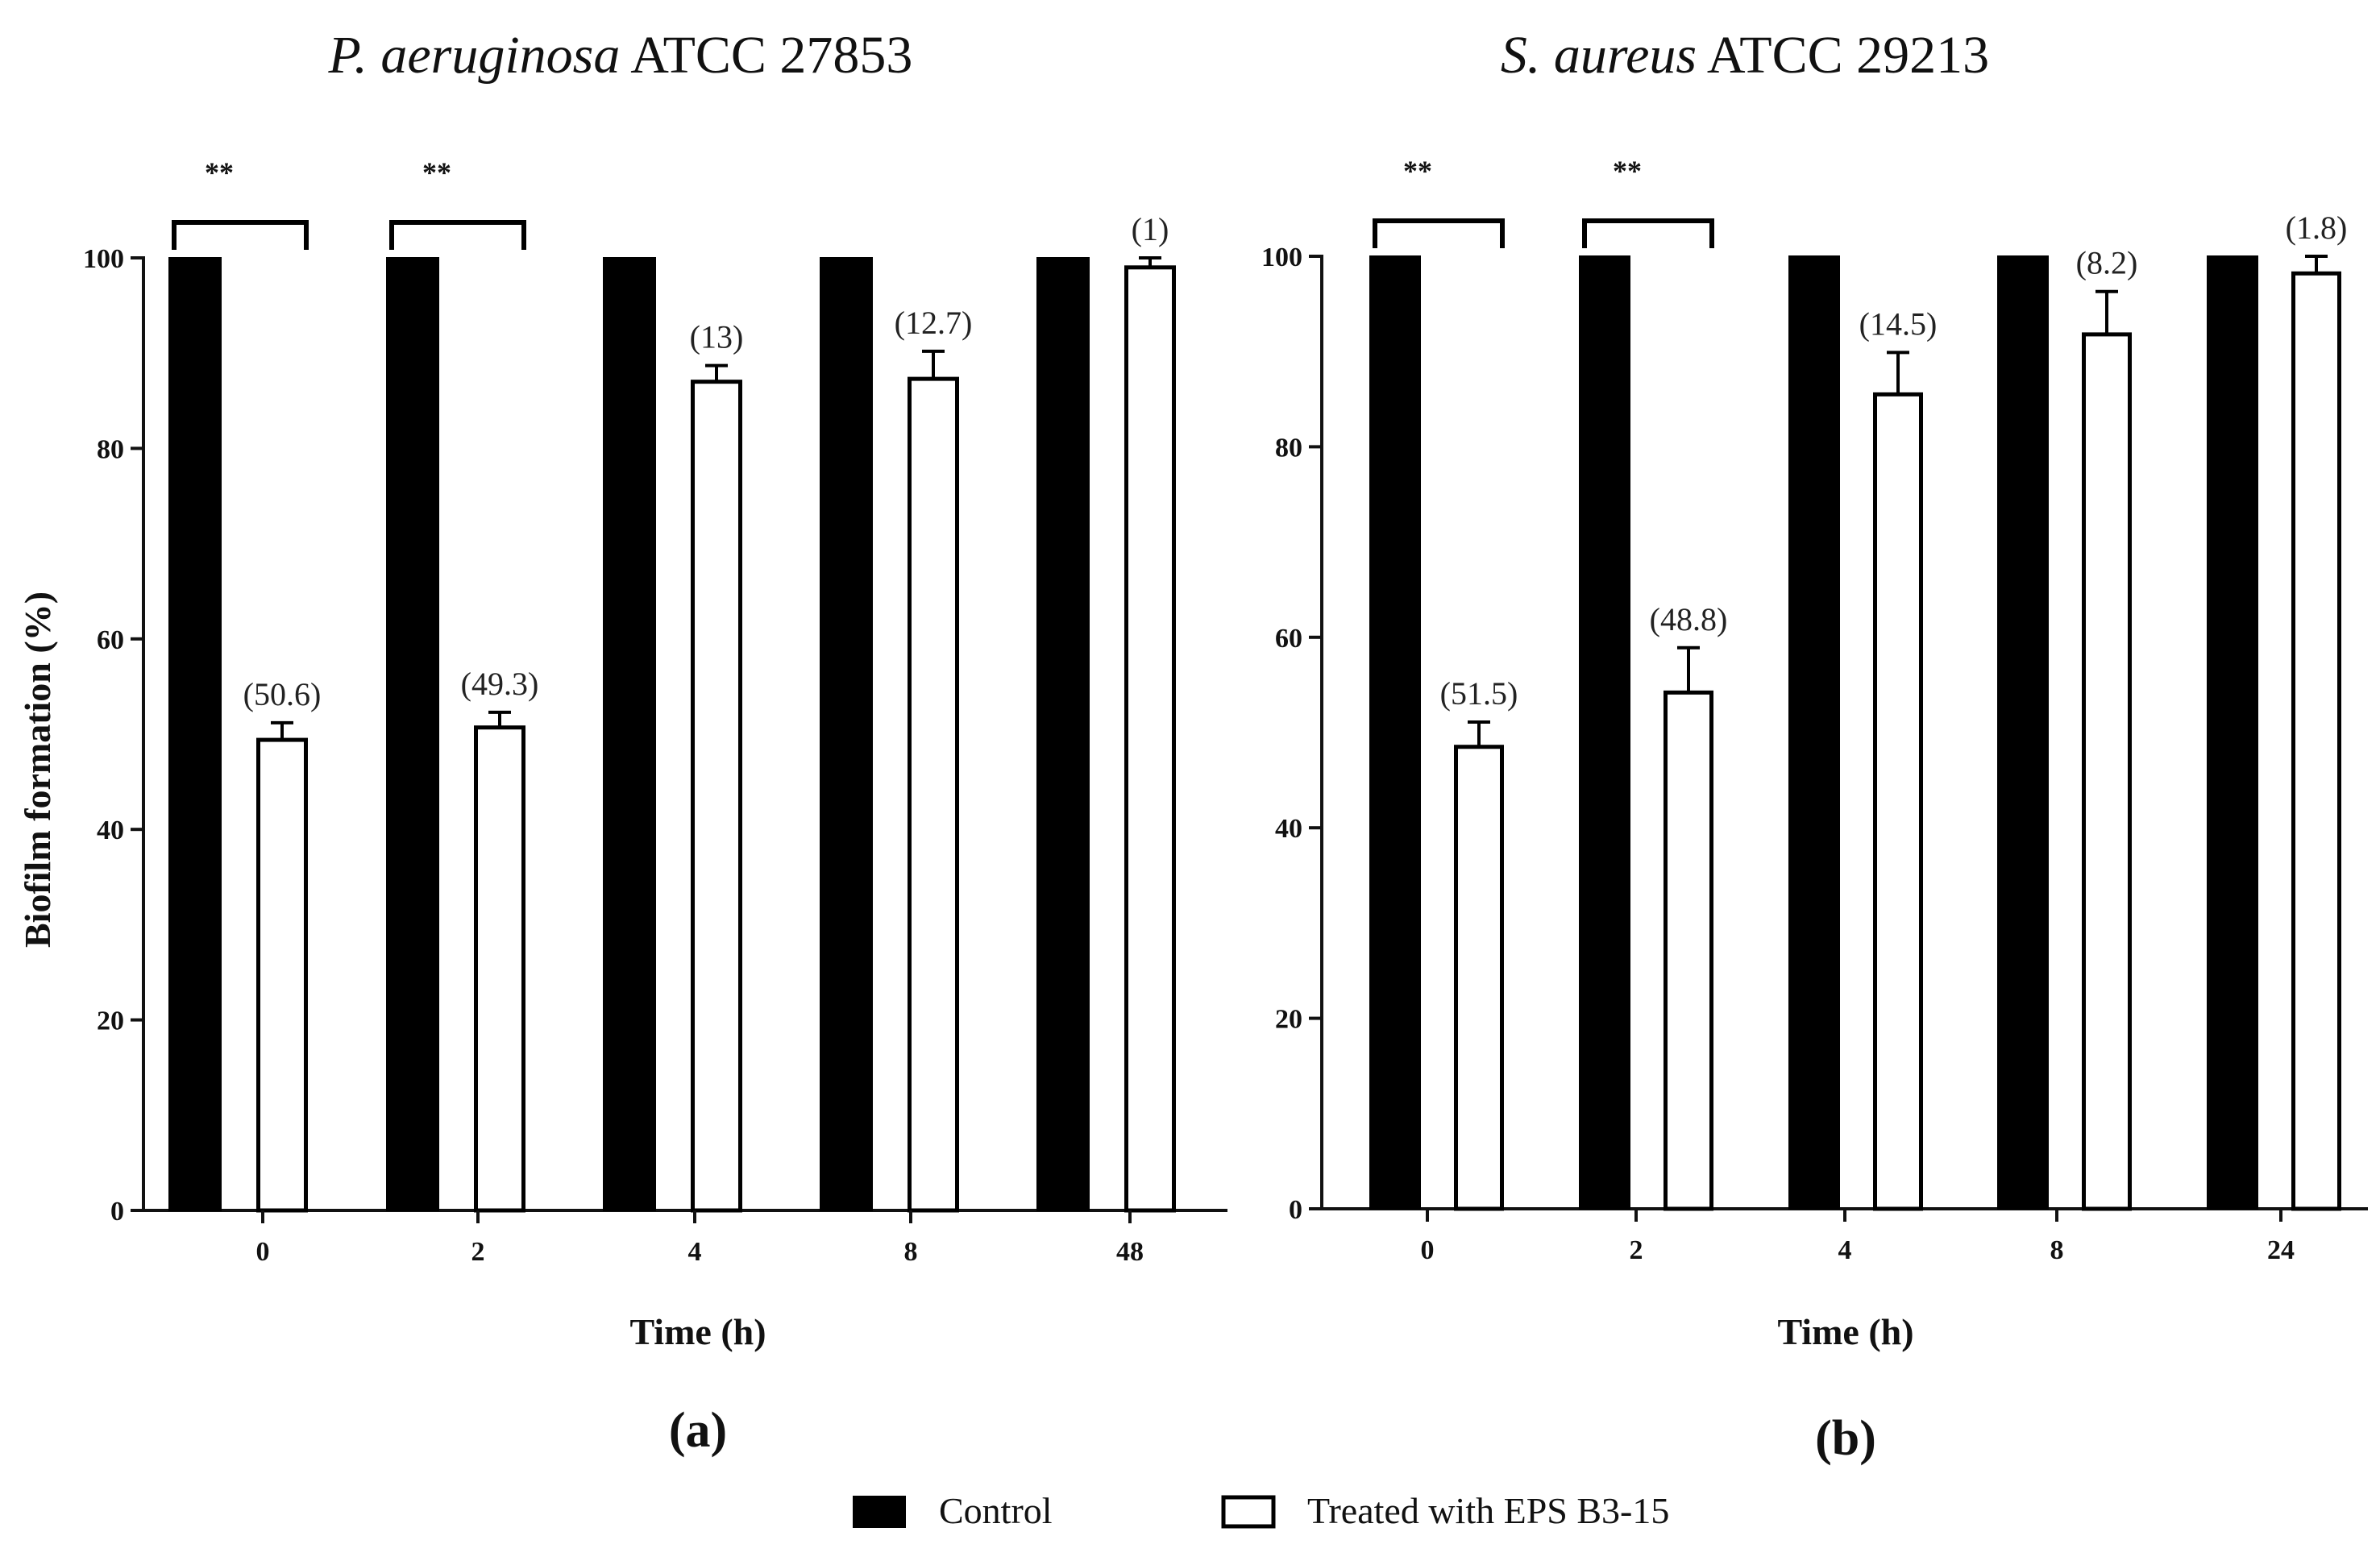  I want to click on panel-label-a: (a), so click(698, 1430).